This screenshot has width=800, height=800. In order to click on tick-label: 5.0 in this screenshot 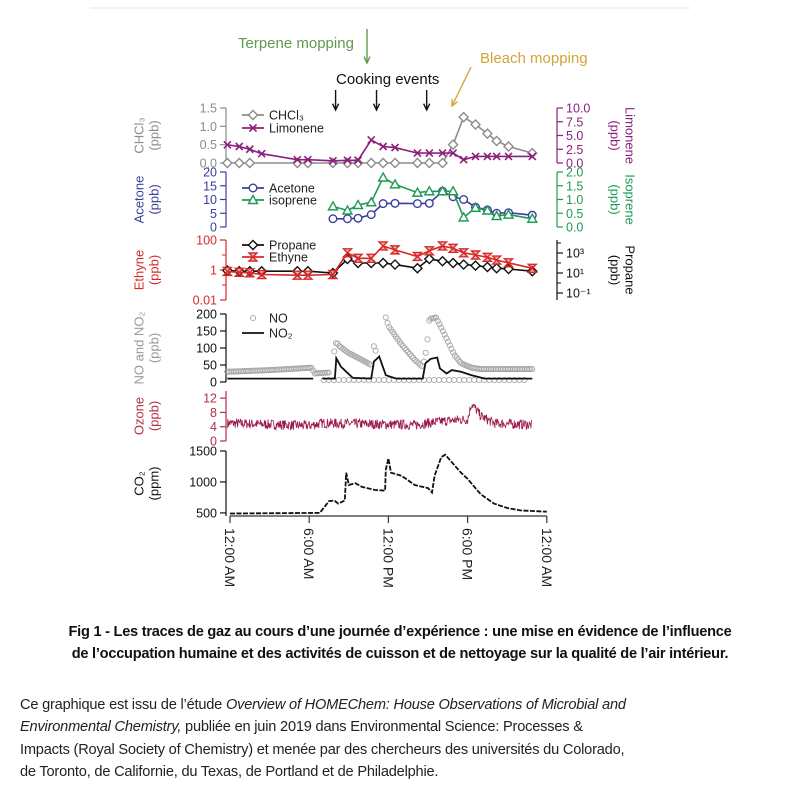, I will do `click(574, 136)`.